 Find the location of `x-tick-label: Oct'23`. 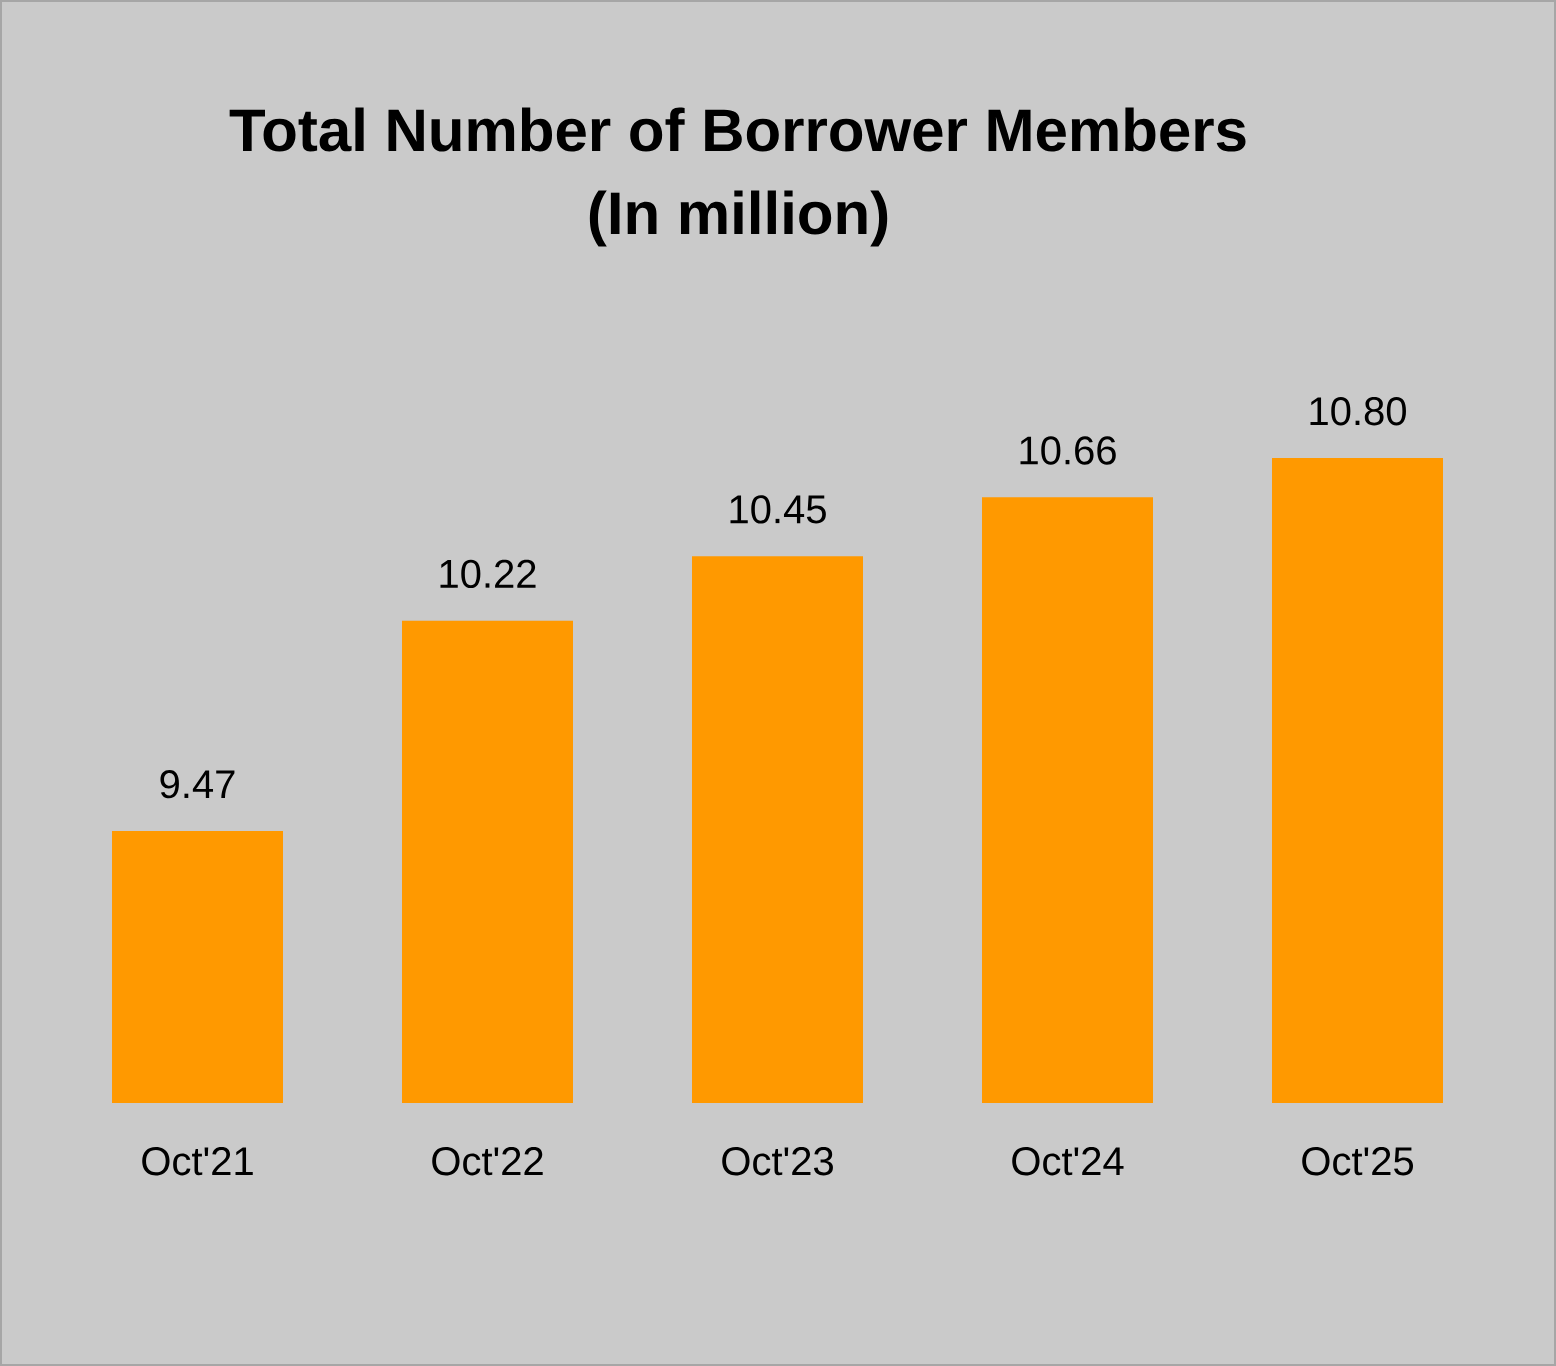

x-tick-label: Oct'23 is located at coordinates (777, 1161).